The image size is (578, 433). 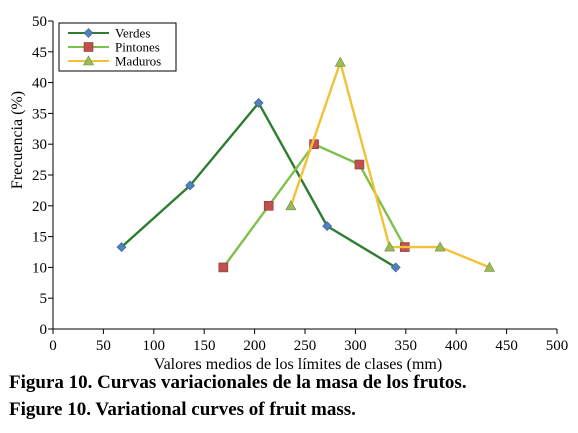 I want to click on legend-marker-maduros, so click(x=88, y=60).